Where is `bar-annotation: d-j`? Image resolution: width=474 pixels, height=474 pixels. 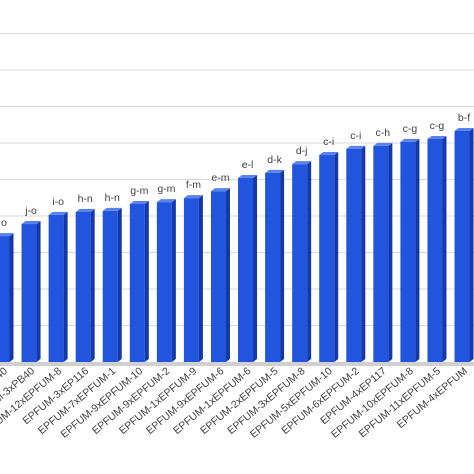
bar-annotation: d-j is located at coordinates (302, 151).